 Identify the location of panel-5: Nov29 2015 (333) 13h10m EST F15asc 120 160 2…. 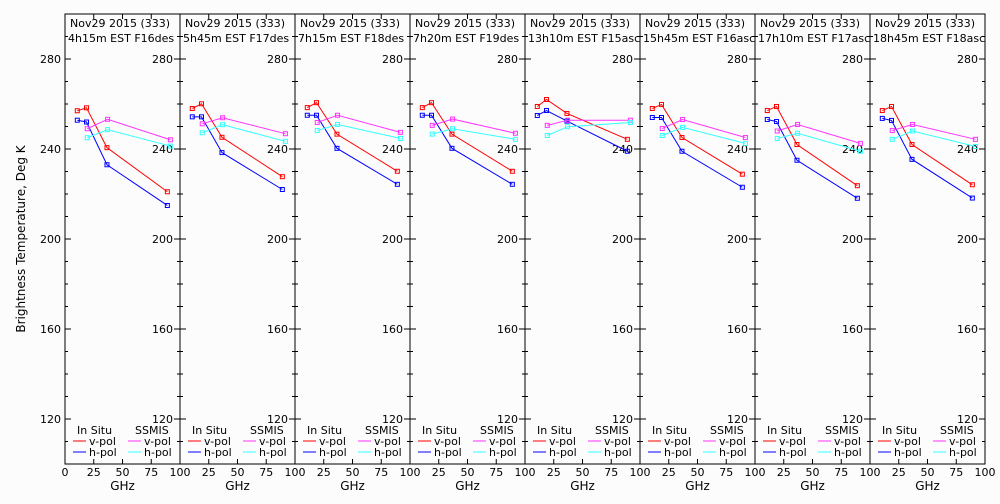
(587, 253).